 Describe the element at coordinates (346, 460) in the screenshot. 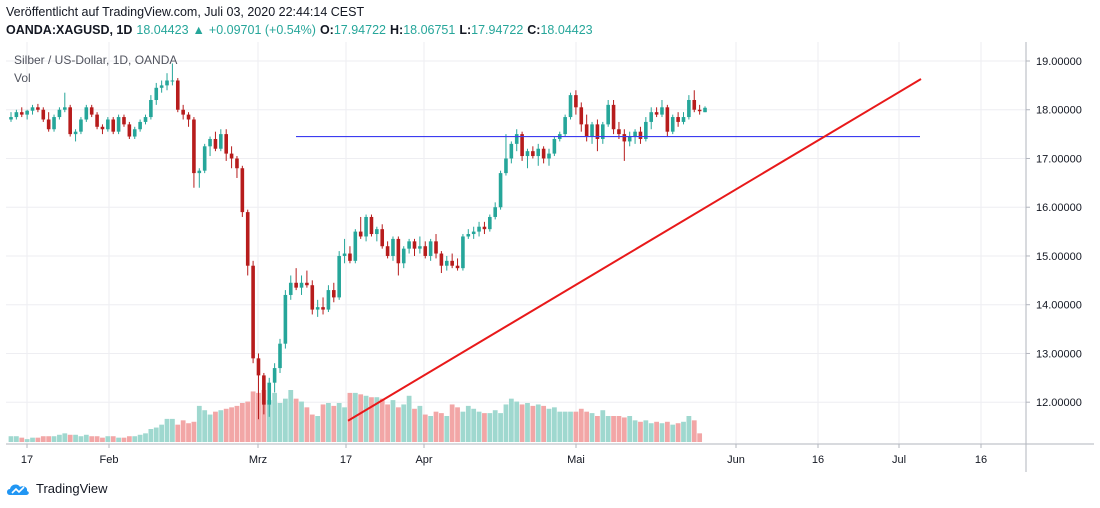

I see `x-tick-label: 17` at that location.